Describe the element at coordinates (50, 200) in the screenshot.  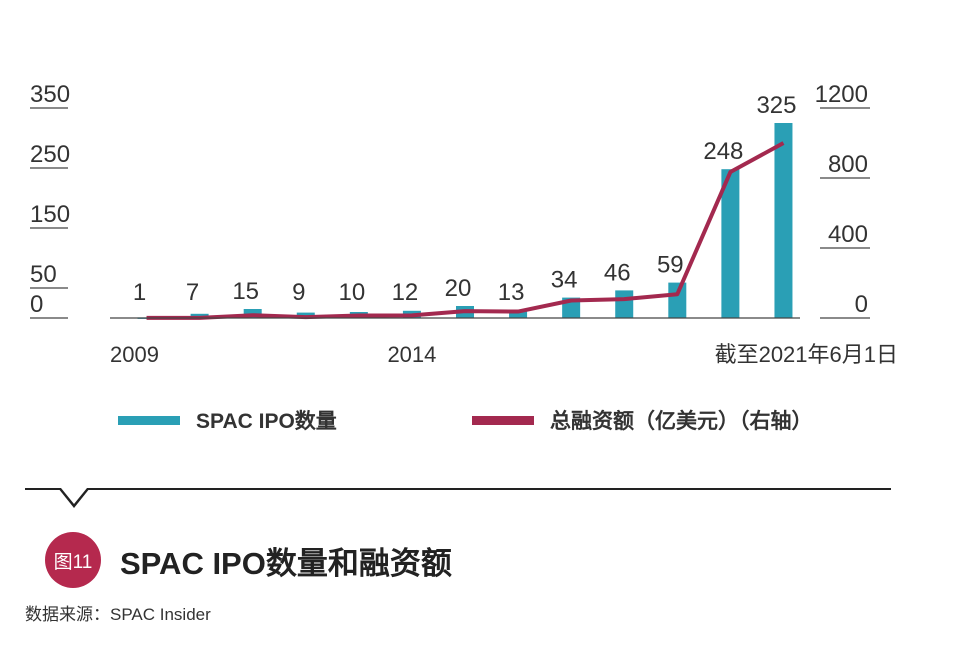
I see `left-axis: 0 50 150 250 350` at that location.